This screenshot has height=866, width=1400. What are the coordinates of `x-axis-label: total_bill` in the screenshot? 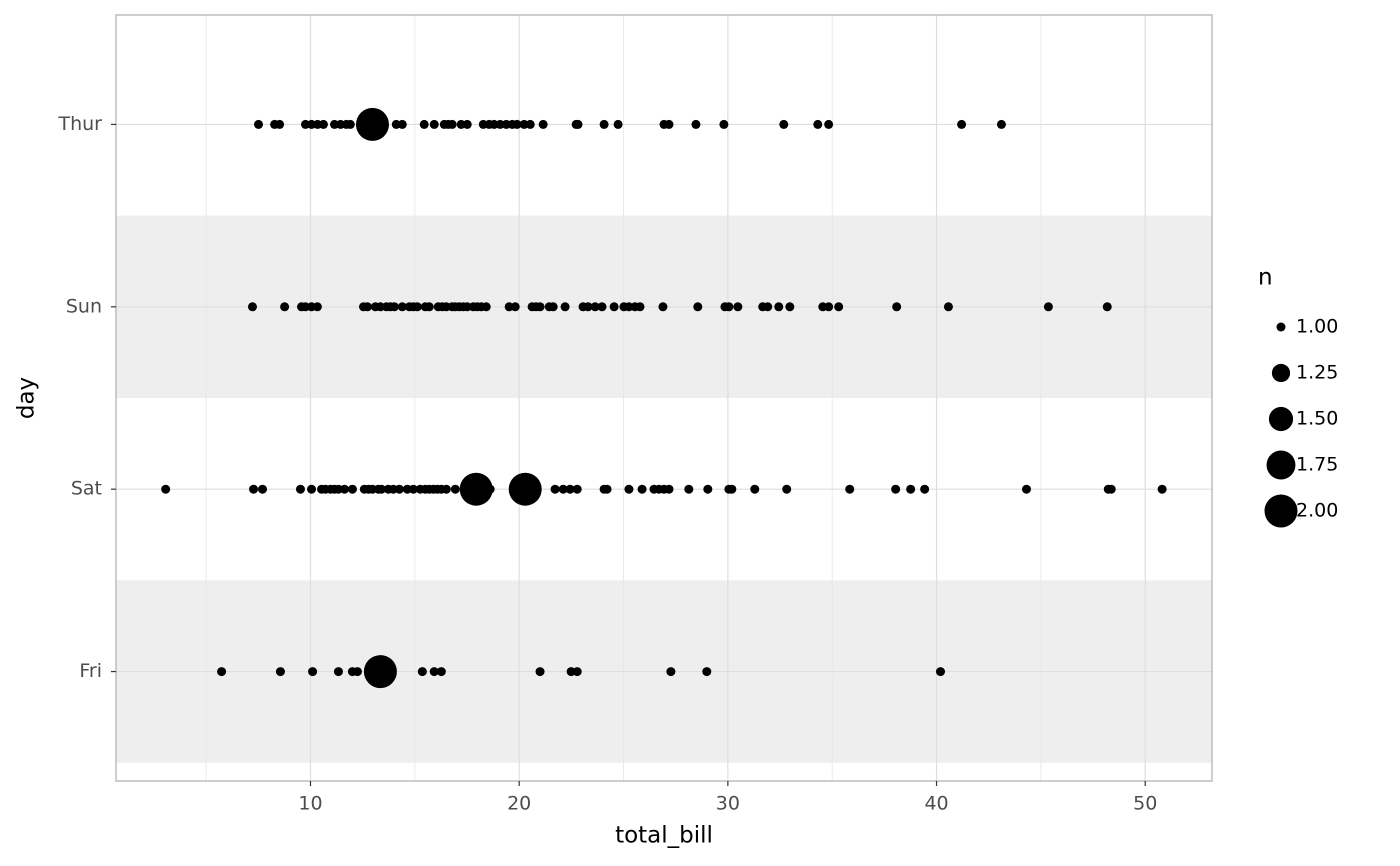 It's located at (664, 836).